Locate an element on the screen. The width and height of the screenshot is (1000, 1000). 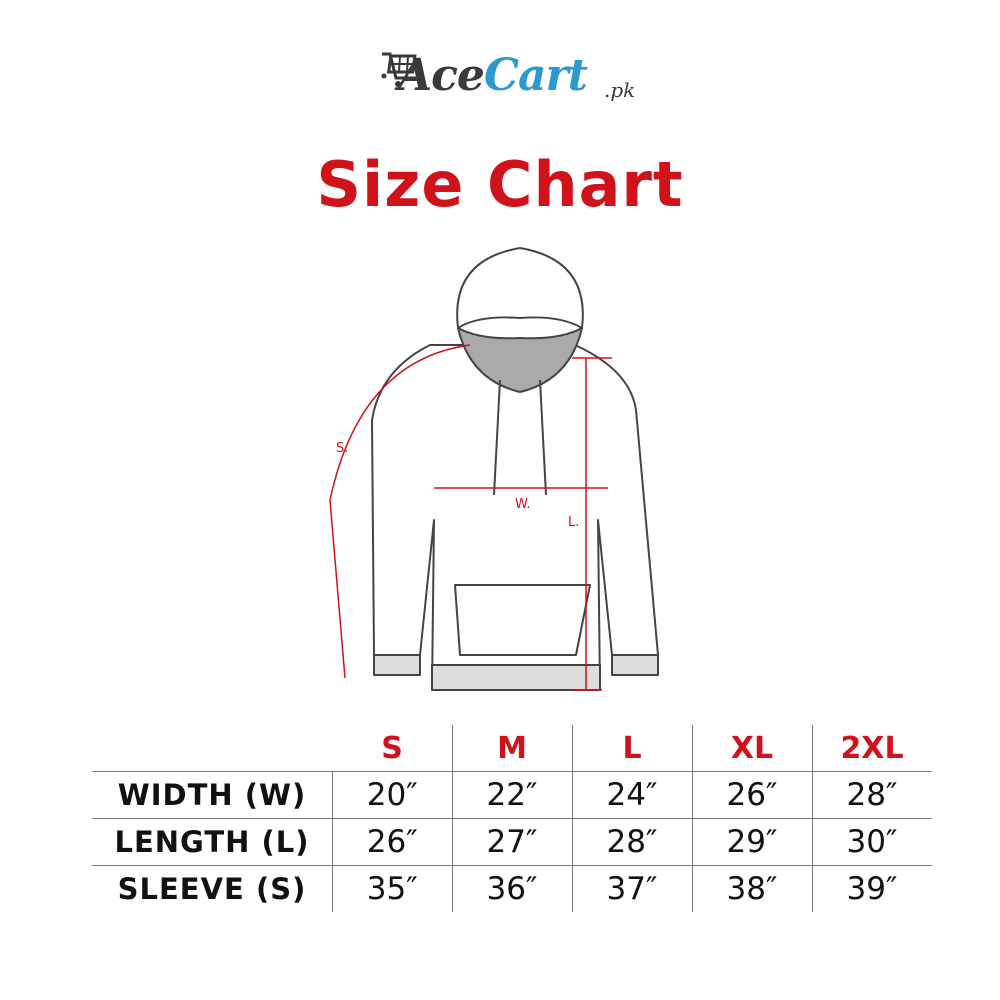
measure-cell: 20″ is located at coordinates (392, 795).